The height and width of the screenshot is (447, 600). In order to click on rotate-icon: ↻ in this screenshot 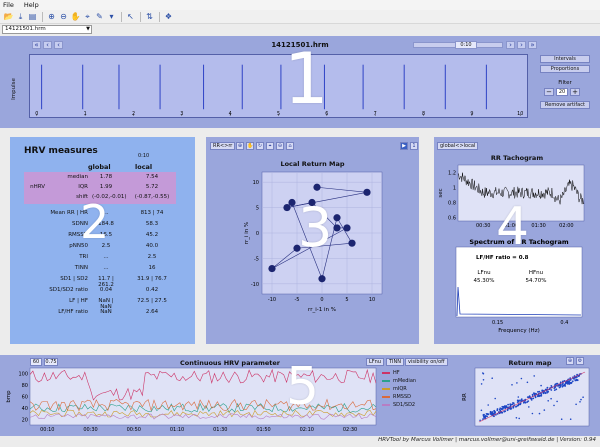, I will do `click(260, 146)`.